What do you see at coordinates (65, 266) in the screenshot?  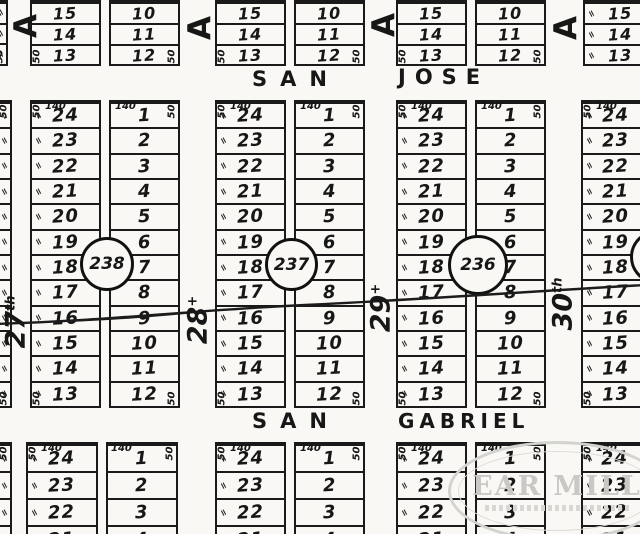 I see `lot-cell: 18` at bounding box center [65, 266].